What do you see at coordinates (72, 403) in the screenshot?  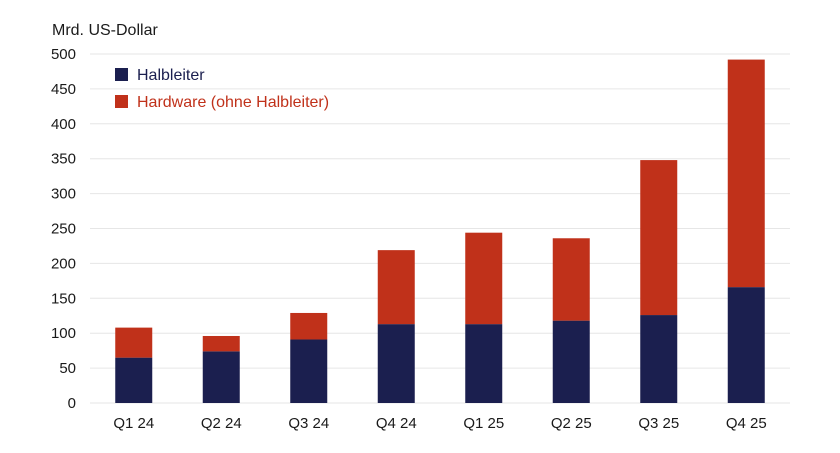 I see `y-tick-label: 0` at bounding box center [72, 403].